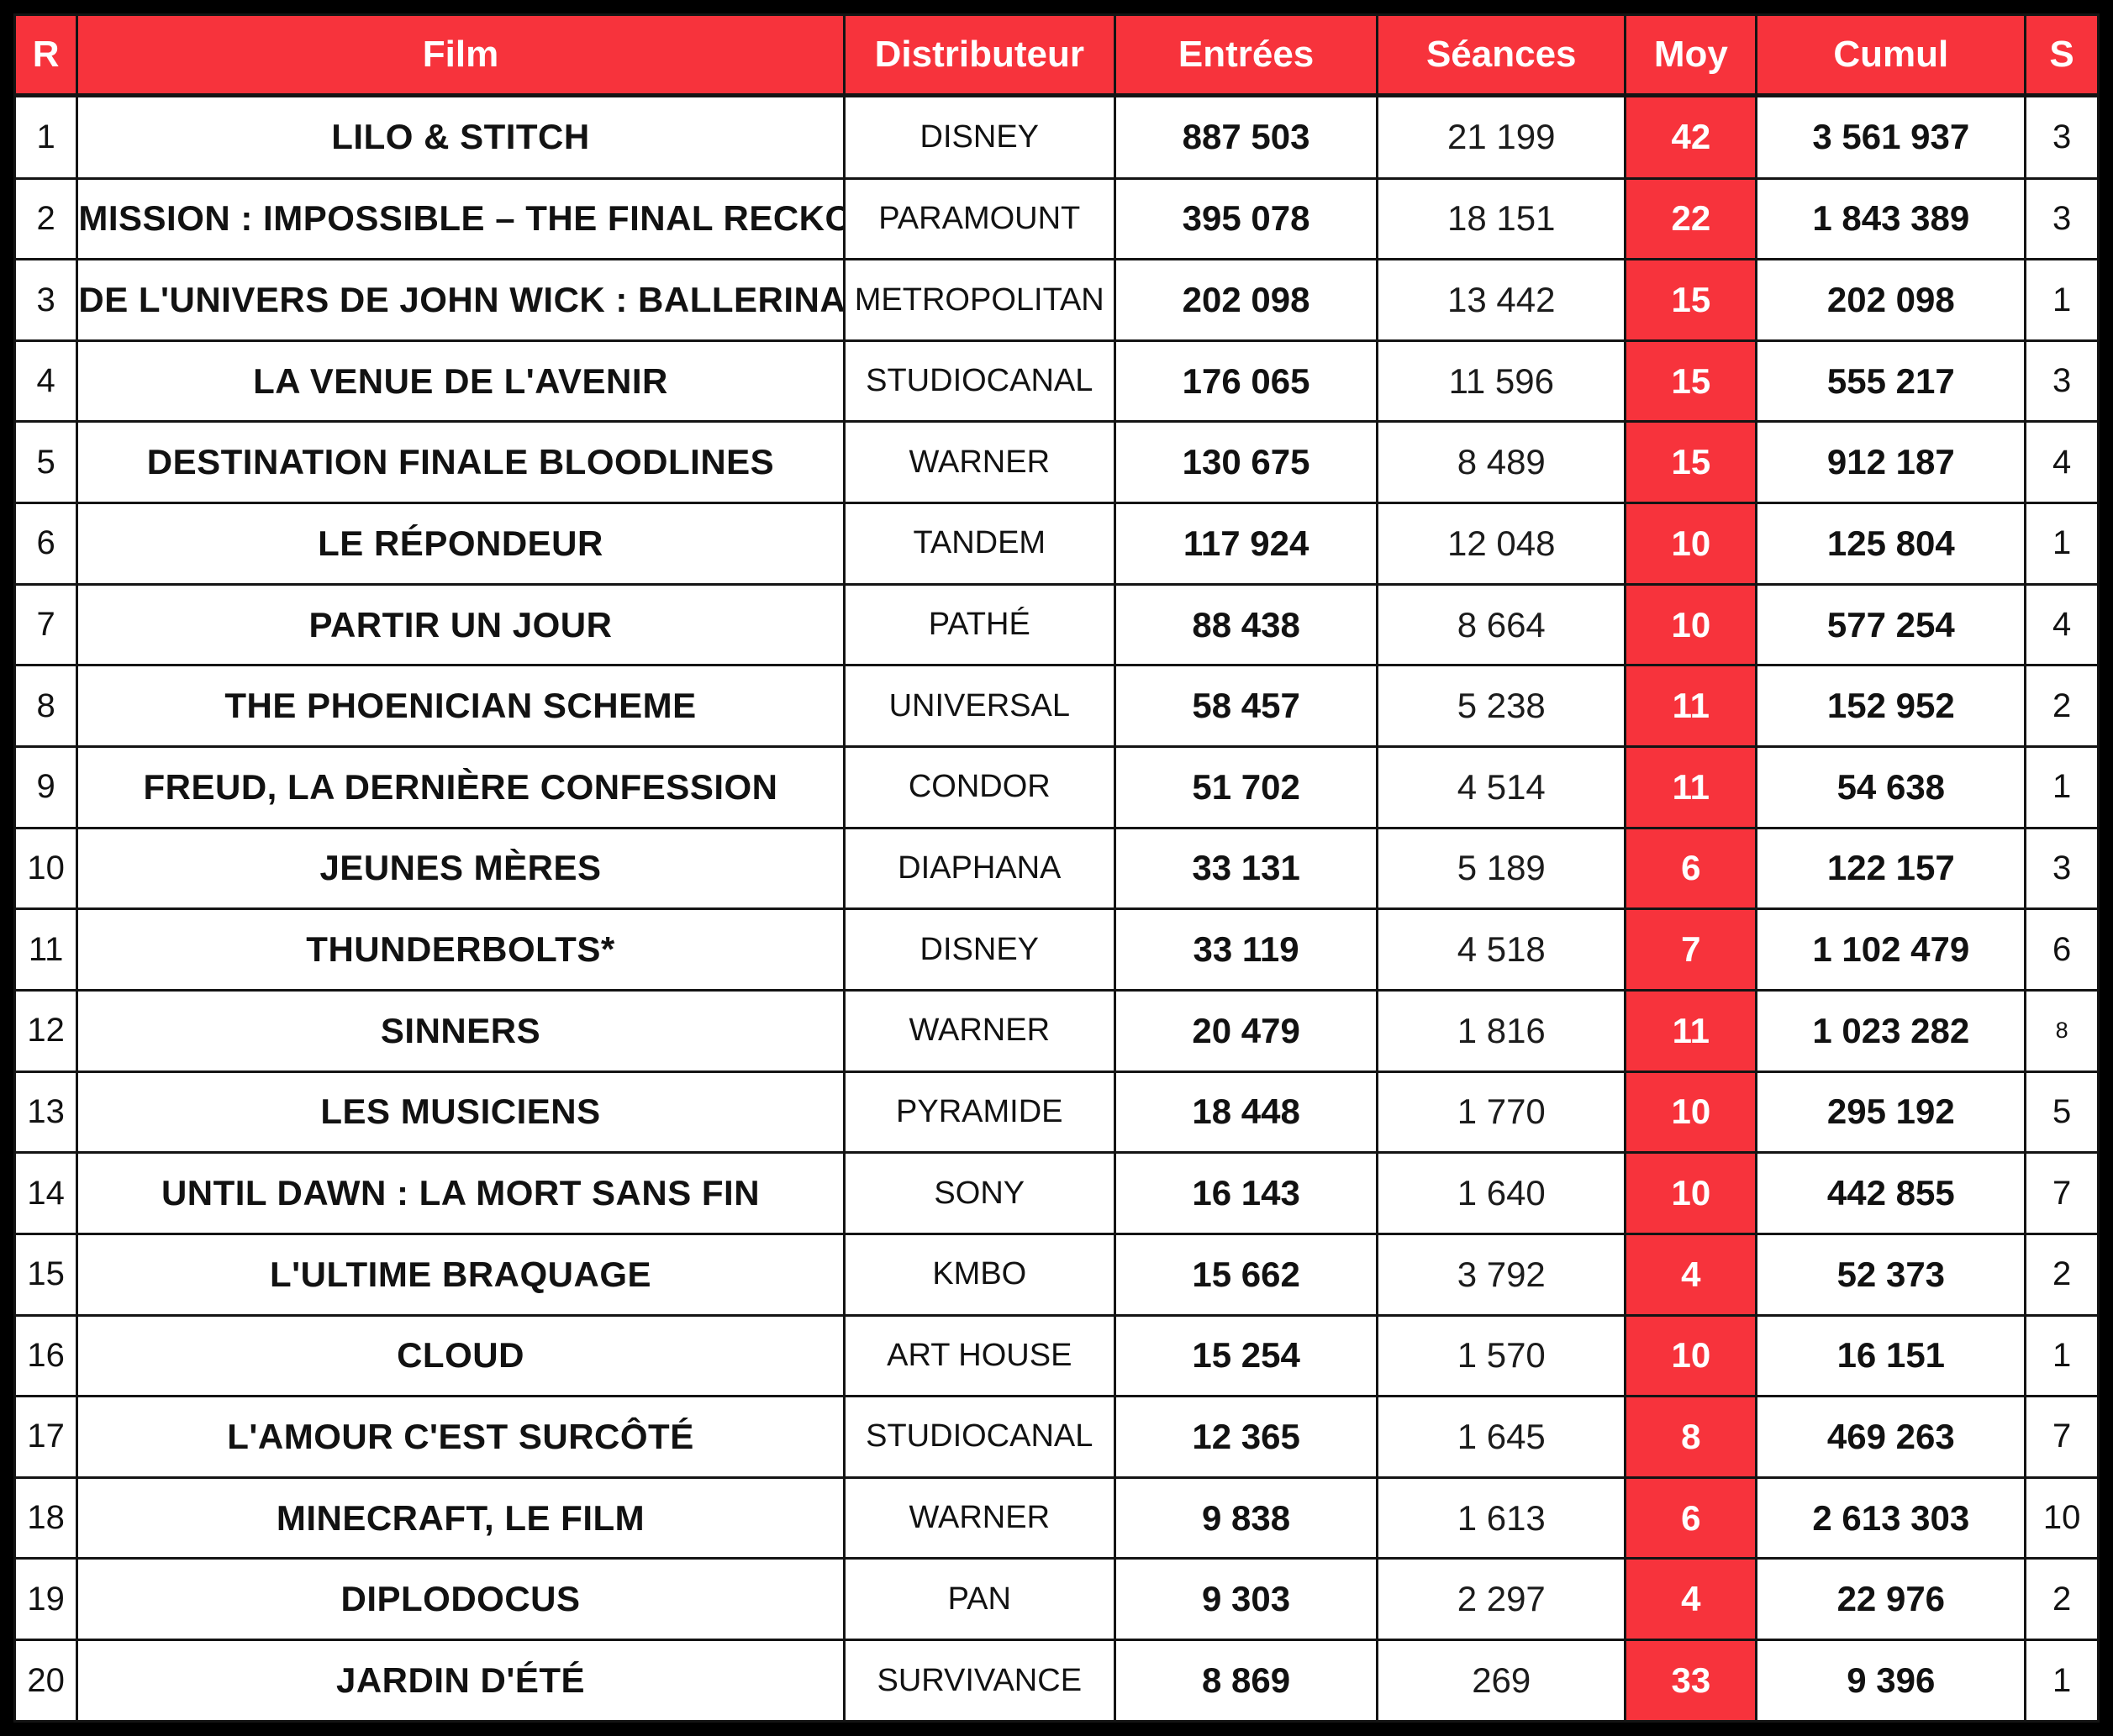 Image resolution: width=2113 pixels, height=1736 pixels. I want to click on rank-cell: 4, so click(46, 381).